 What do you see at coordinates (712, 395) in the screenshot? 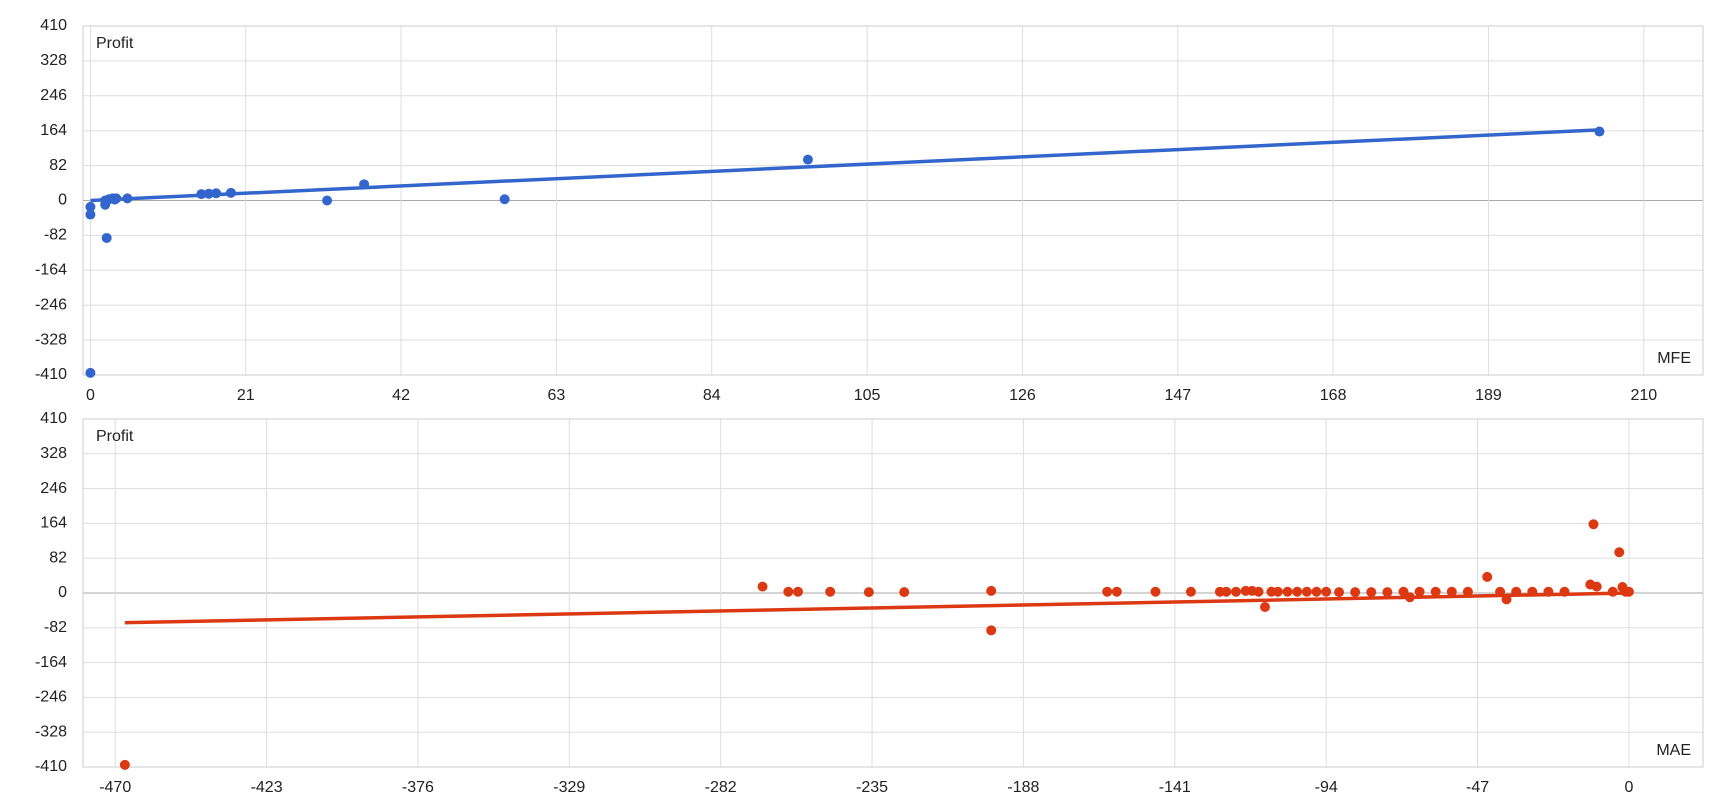
I see `x-tick-label: 84` at bounding box center [712, 395].